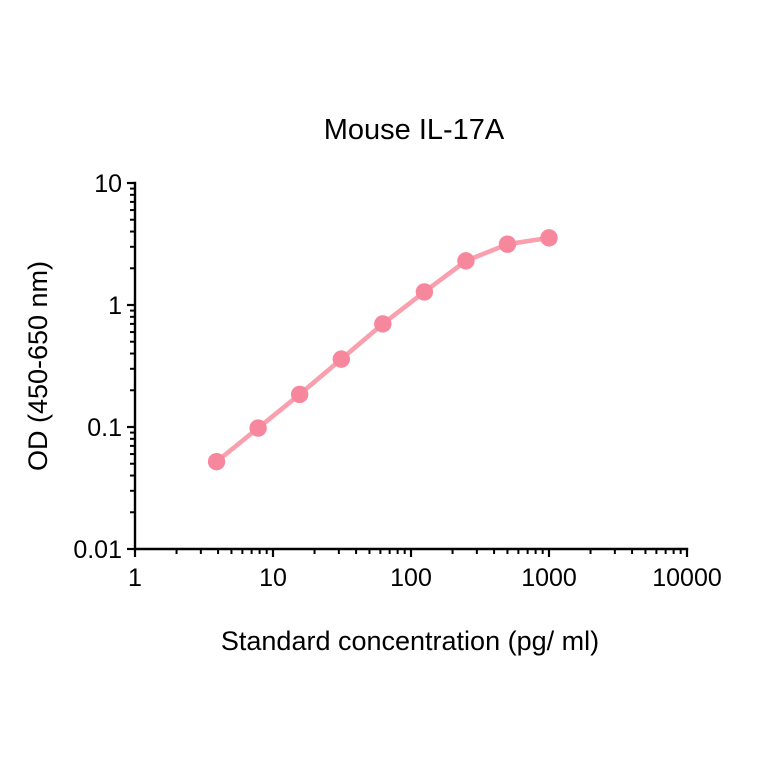 The image size is (764, 764). I want to click on x-tick-label: 10000, so click(687, 578).